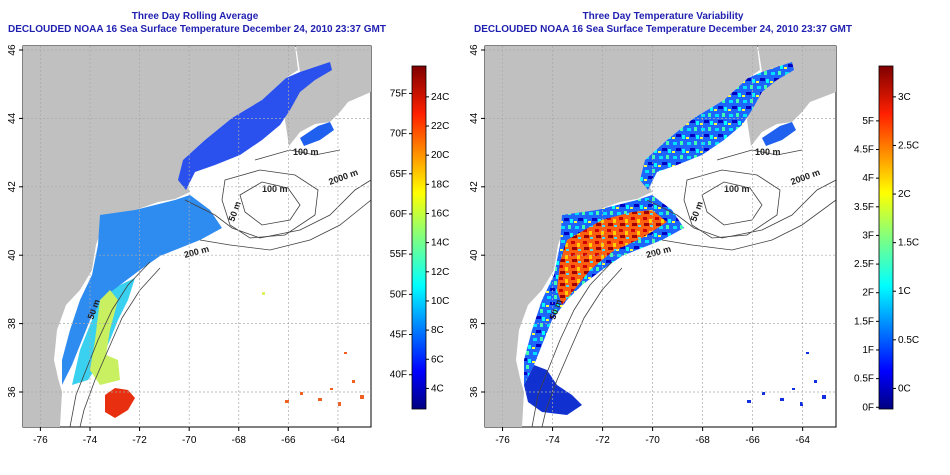 The image size is (950, 475). Describe the element at coordinates (398, 294) in the screenshot. I see `colorbar-fahrenheit-label: 50F` at that location.